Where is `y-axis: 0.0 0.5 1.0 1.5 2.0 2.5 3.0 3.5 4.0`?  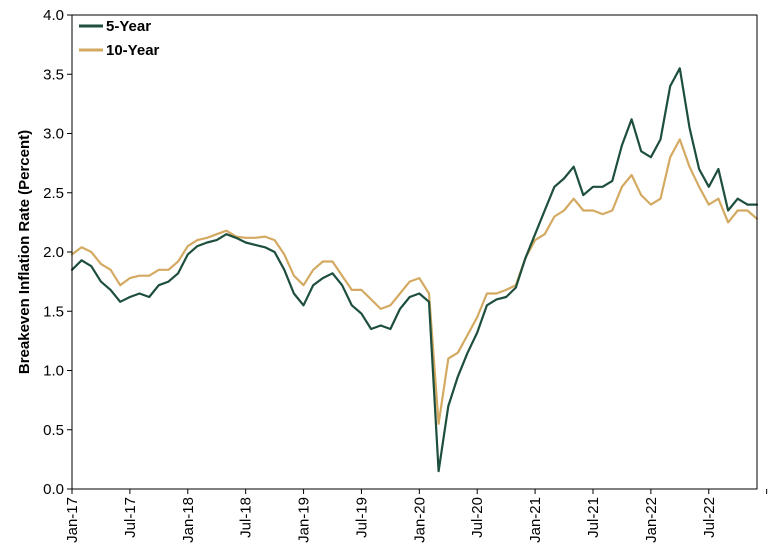
y-axis: 0.0 0.5 1.0 1.5 2.0 2.5 3.0 3.5 4.0 is located at coordinates (57, 252).